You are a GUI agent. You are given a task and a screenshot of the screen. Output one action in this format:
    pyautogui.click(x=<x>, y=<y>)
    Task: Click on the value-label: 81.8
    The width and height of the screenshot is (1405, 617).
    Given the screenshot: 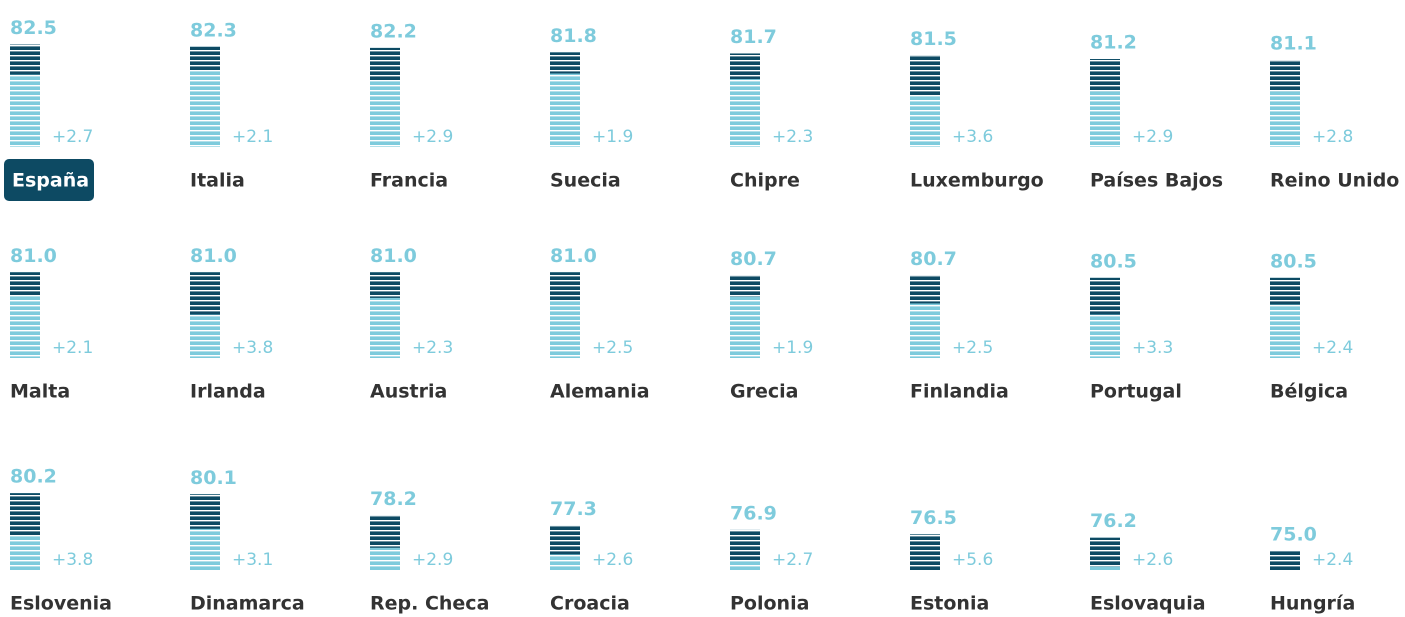 What is the action you would take?
    pyautogui.click(x=573, y=36)
    